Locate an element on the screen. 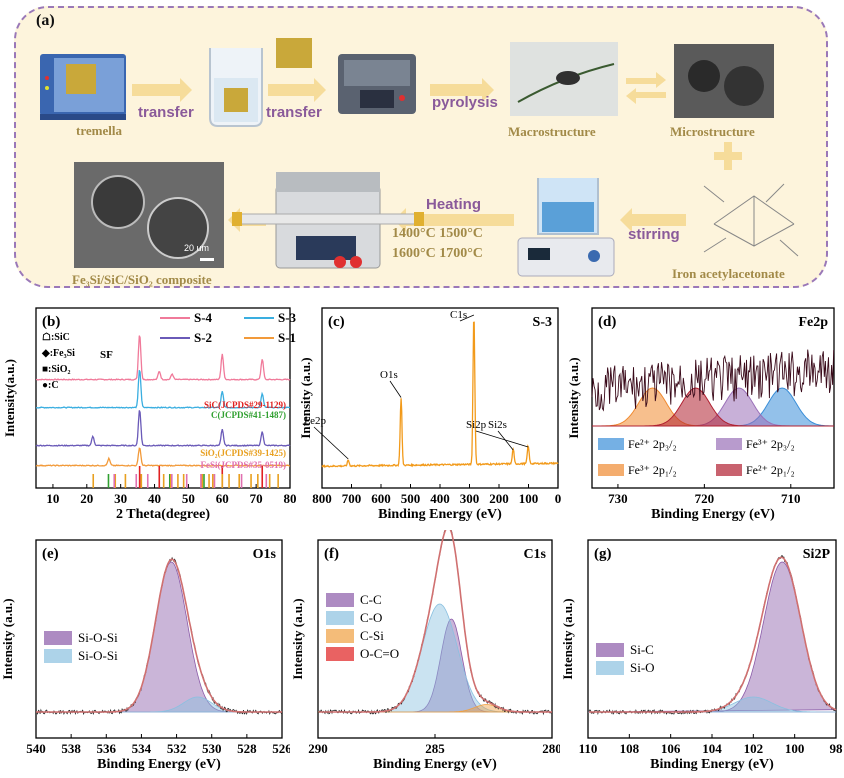  iron-acetylacetonate-molecule is located at coordinates (751, 220).